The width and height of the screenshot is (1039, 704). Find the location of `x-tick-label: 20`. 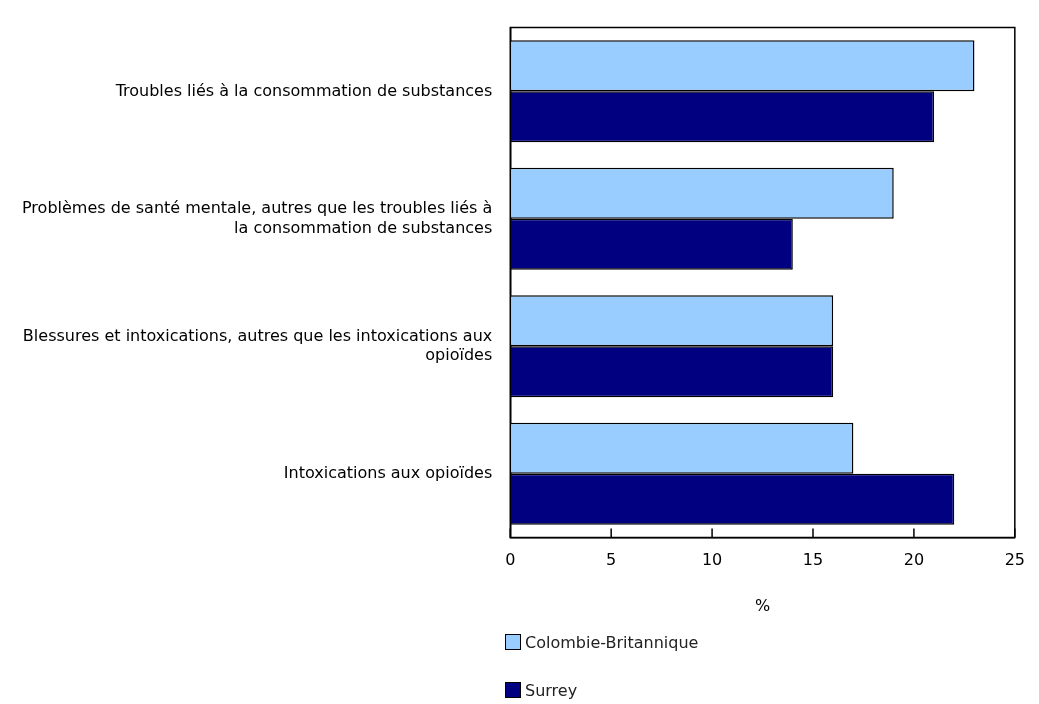

x-tick-label: 20 is located at coordinates (914, 560).